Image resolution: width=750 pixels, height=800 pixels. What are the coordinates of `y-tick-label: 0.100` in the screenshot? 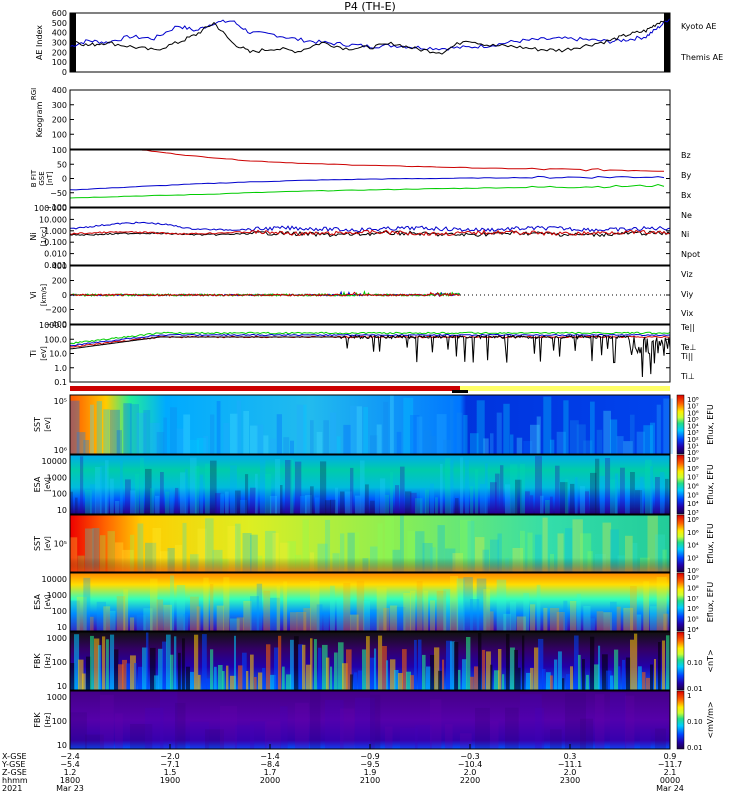 It's located at (55, 242).